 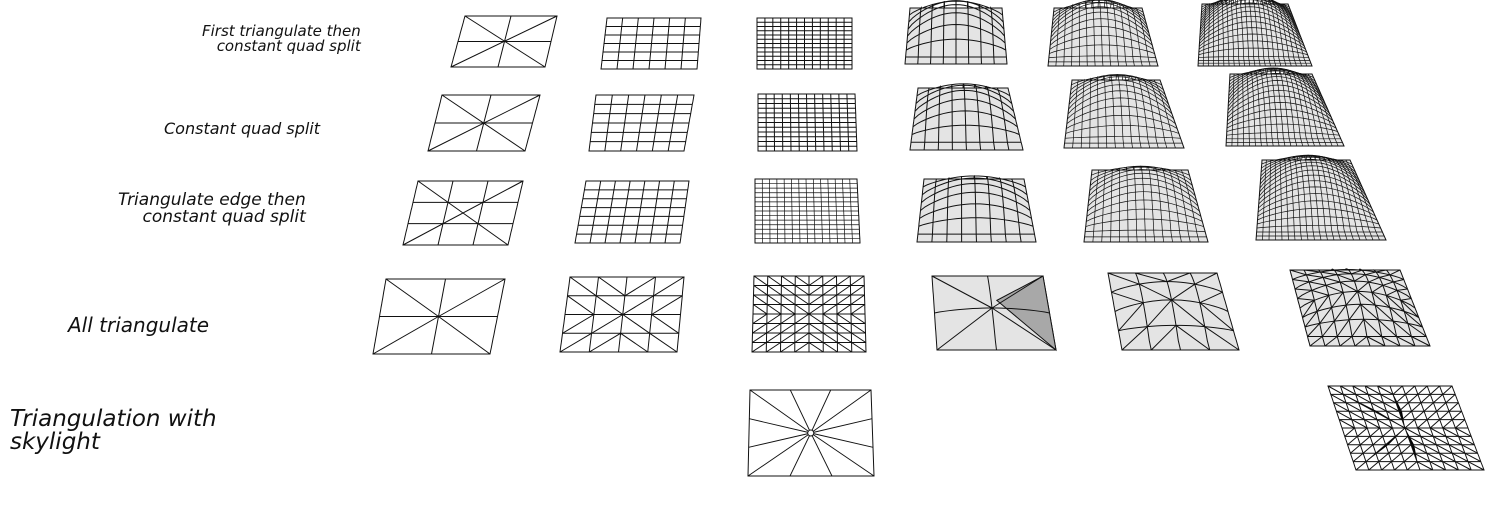 What do you see at coordinates (1321, 197) in the screenshot?
I see `mesh-cell-r2-c5` at bounding box center [1321, 197].